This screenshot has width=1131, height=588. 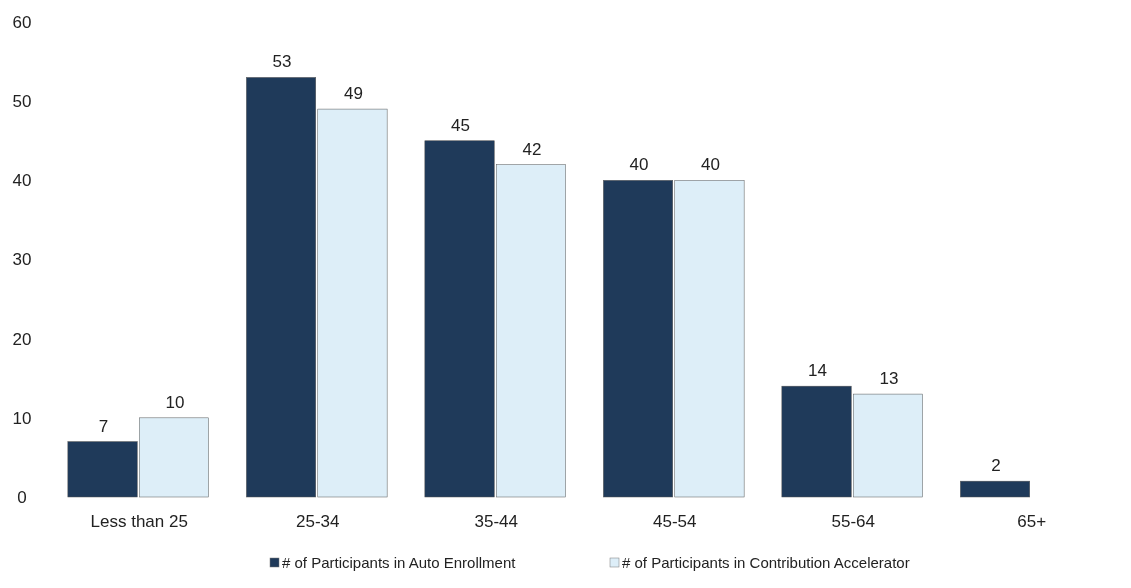 What do you see at coordinates (889, 379) in the screenshot?
I see `data-label: 13` at bounding box center [889, 379].